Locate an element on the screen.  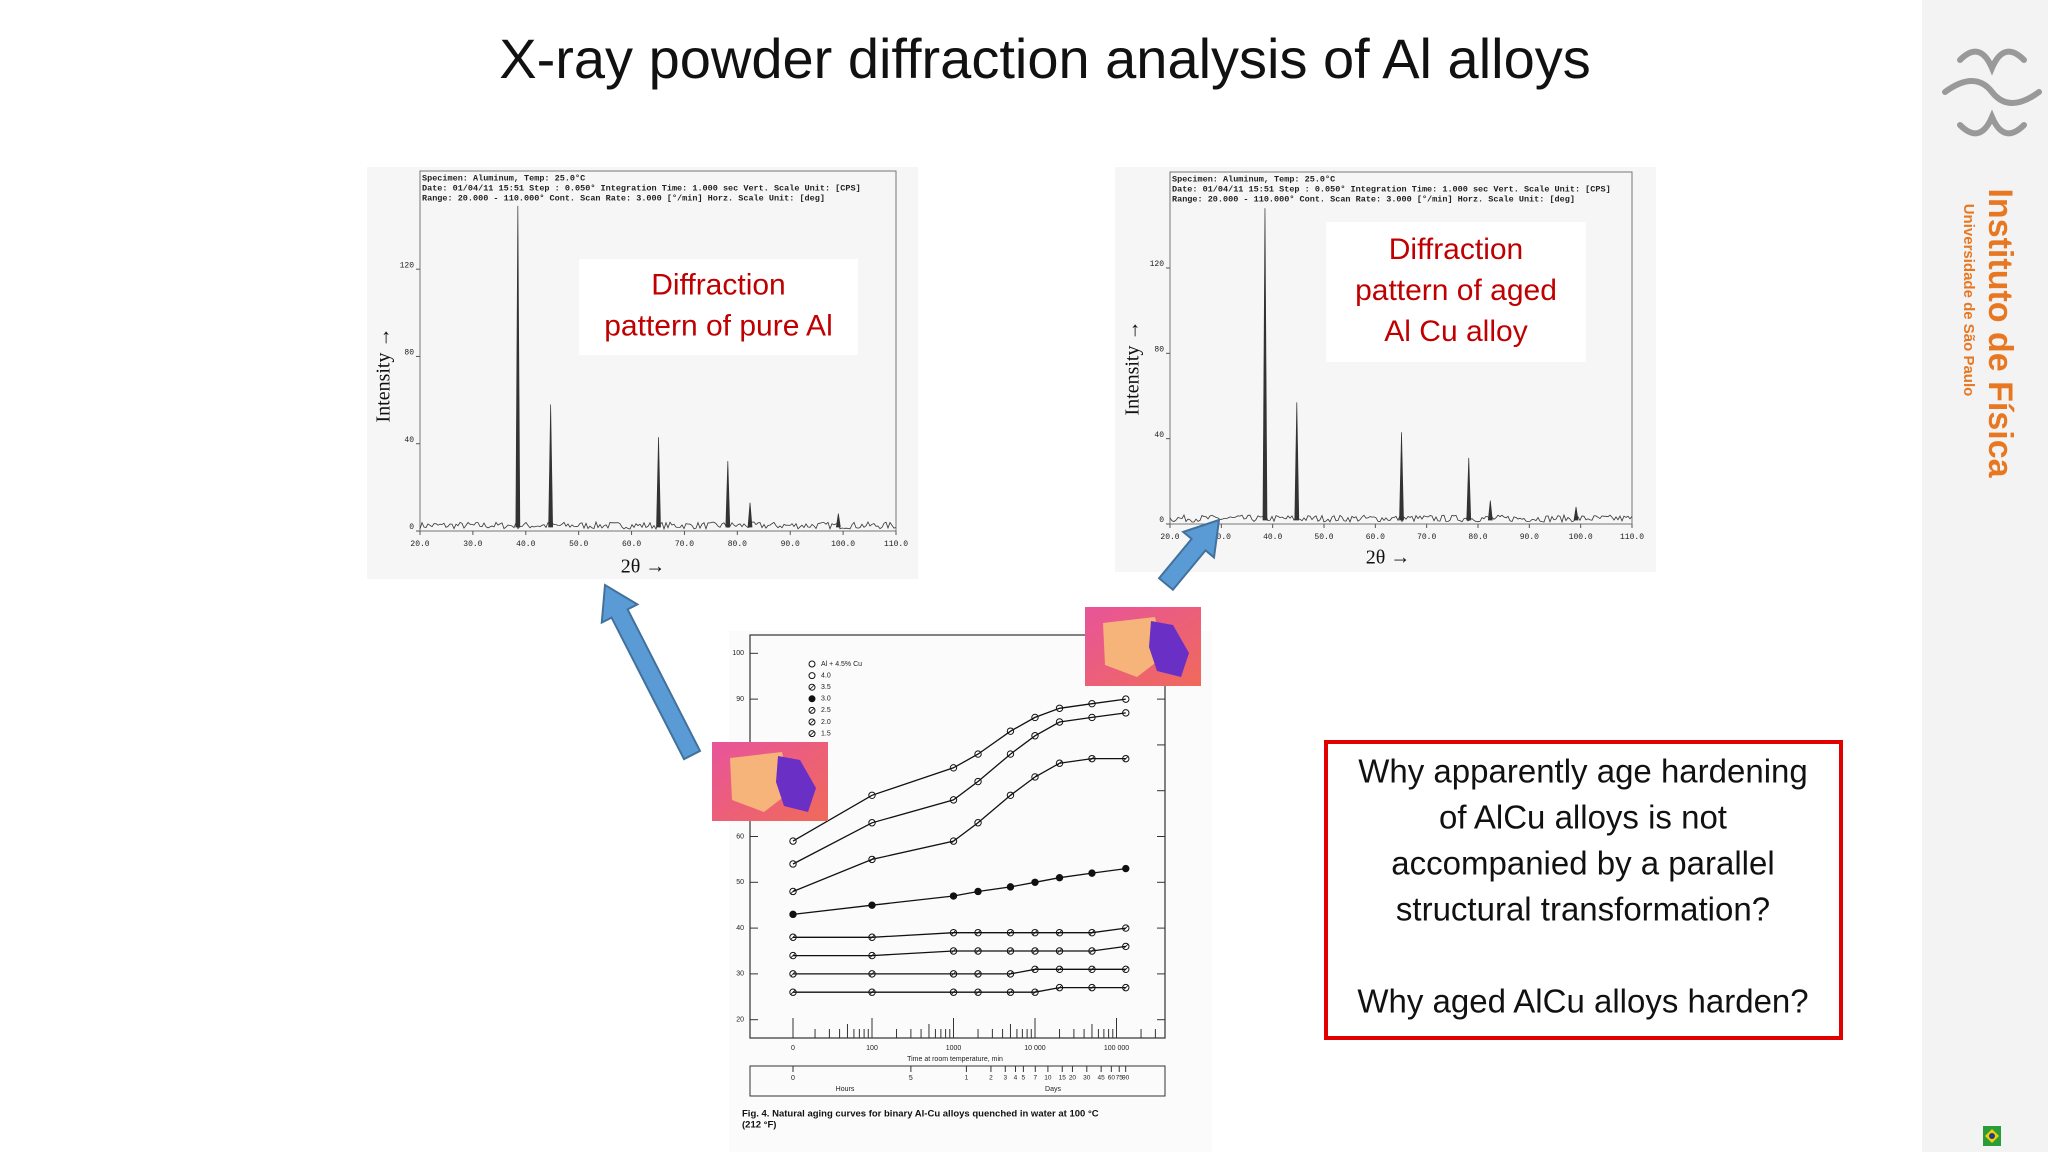
x-tick-label: 80.0 is located at coordinates (737, 544).